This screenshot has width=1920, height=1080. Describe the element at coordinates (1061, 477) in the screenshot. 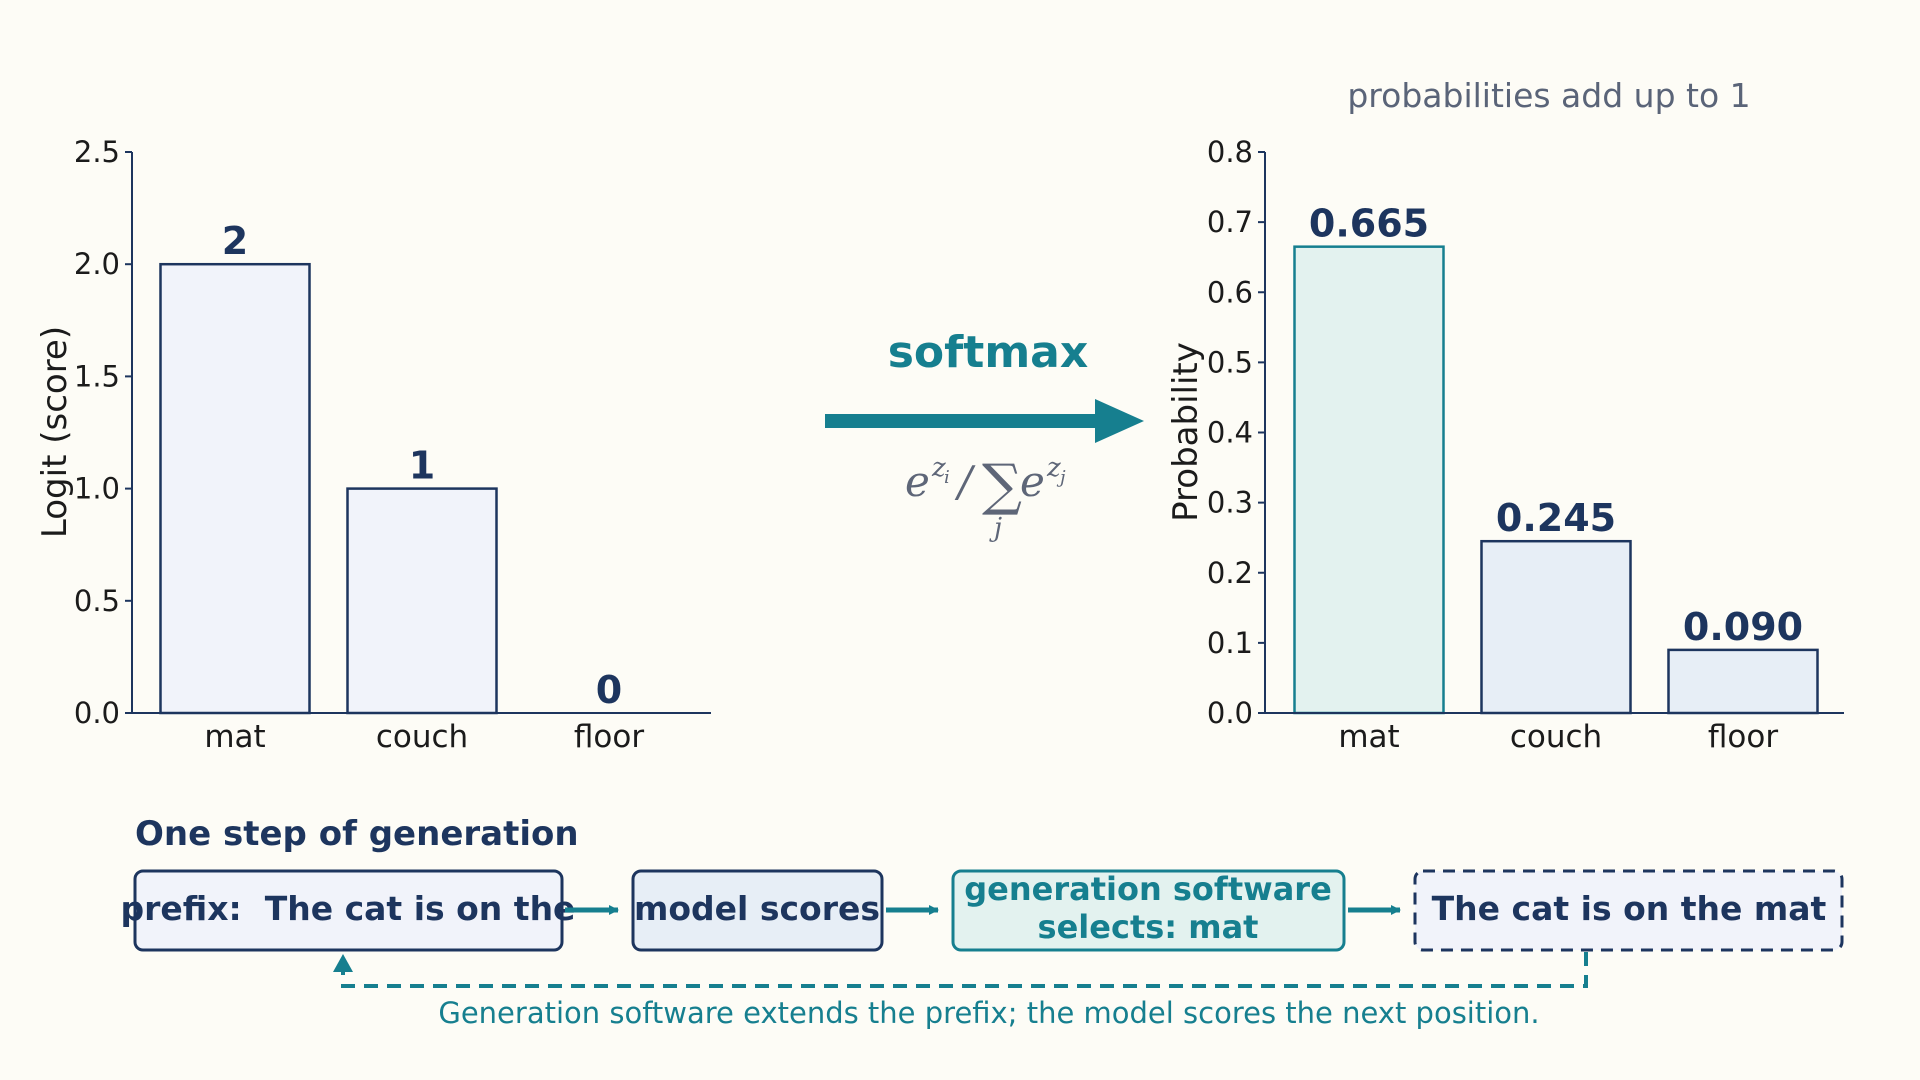

I see `formula-den-sub: j` at that location.